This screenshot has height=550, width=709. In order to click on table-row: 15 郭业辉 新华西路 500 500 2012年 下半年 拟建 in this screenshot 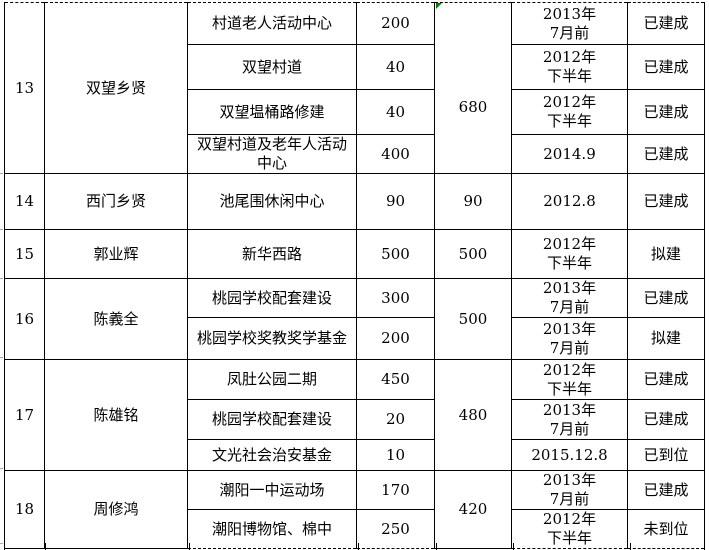, I will do `click(354, 254)`.